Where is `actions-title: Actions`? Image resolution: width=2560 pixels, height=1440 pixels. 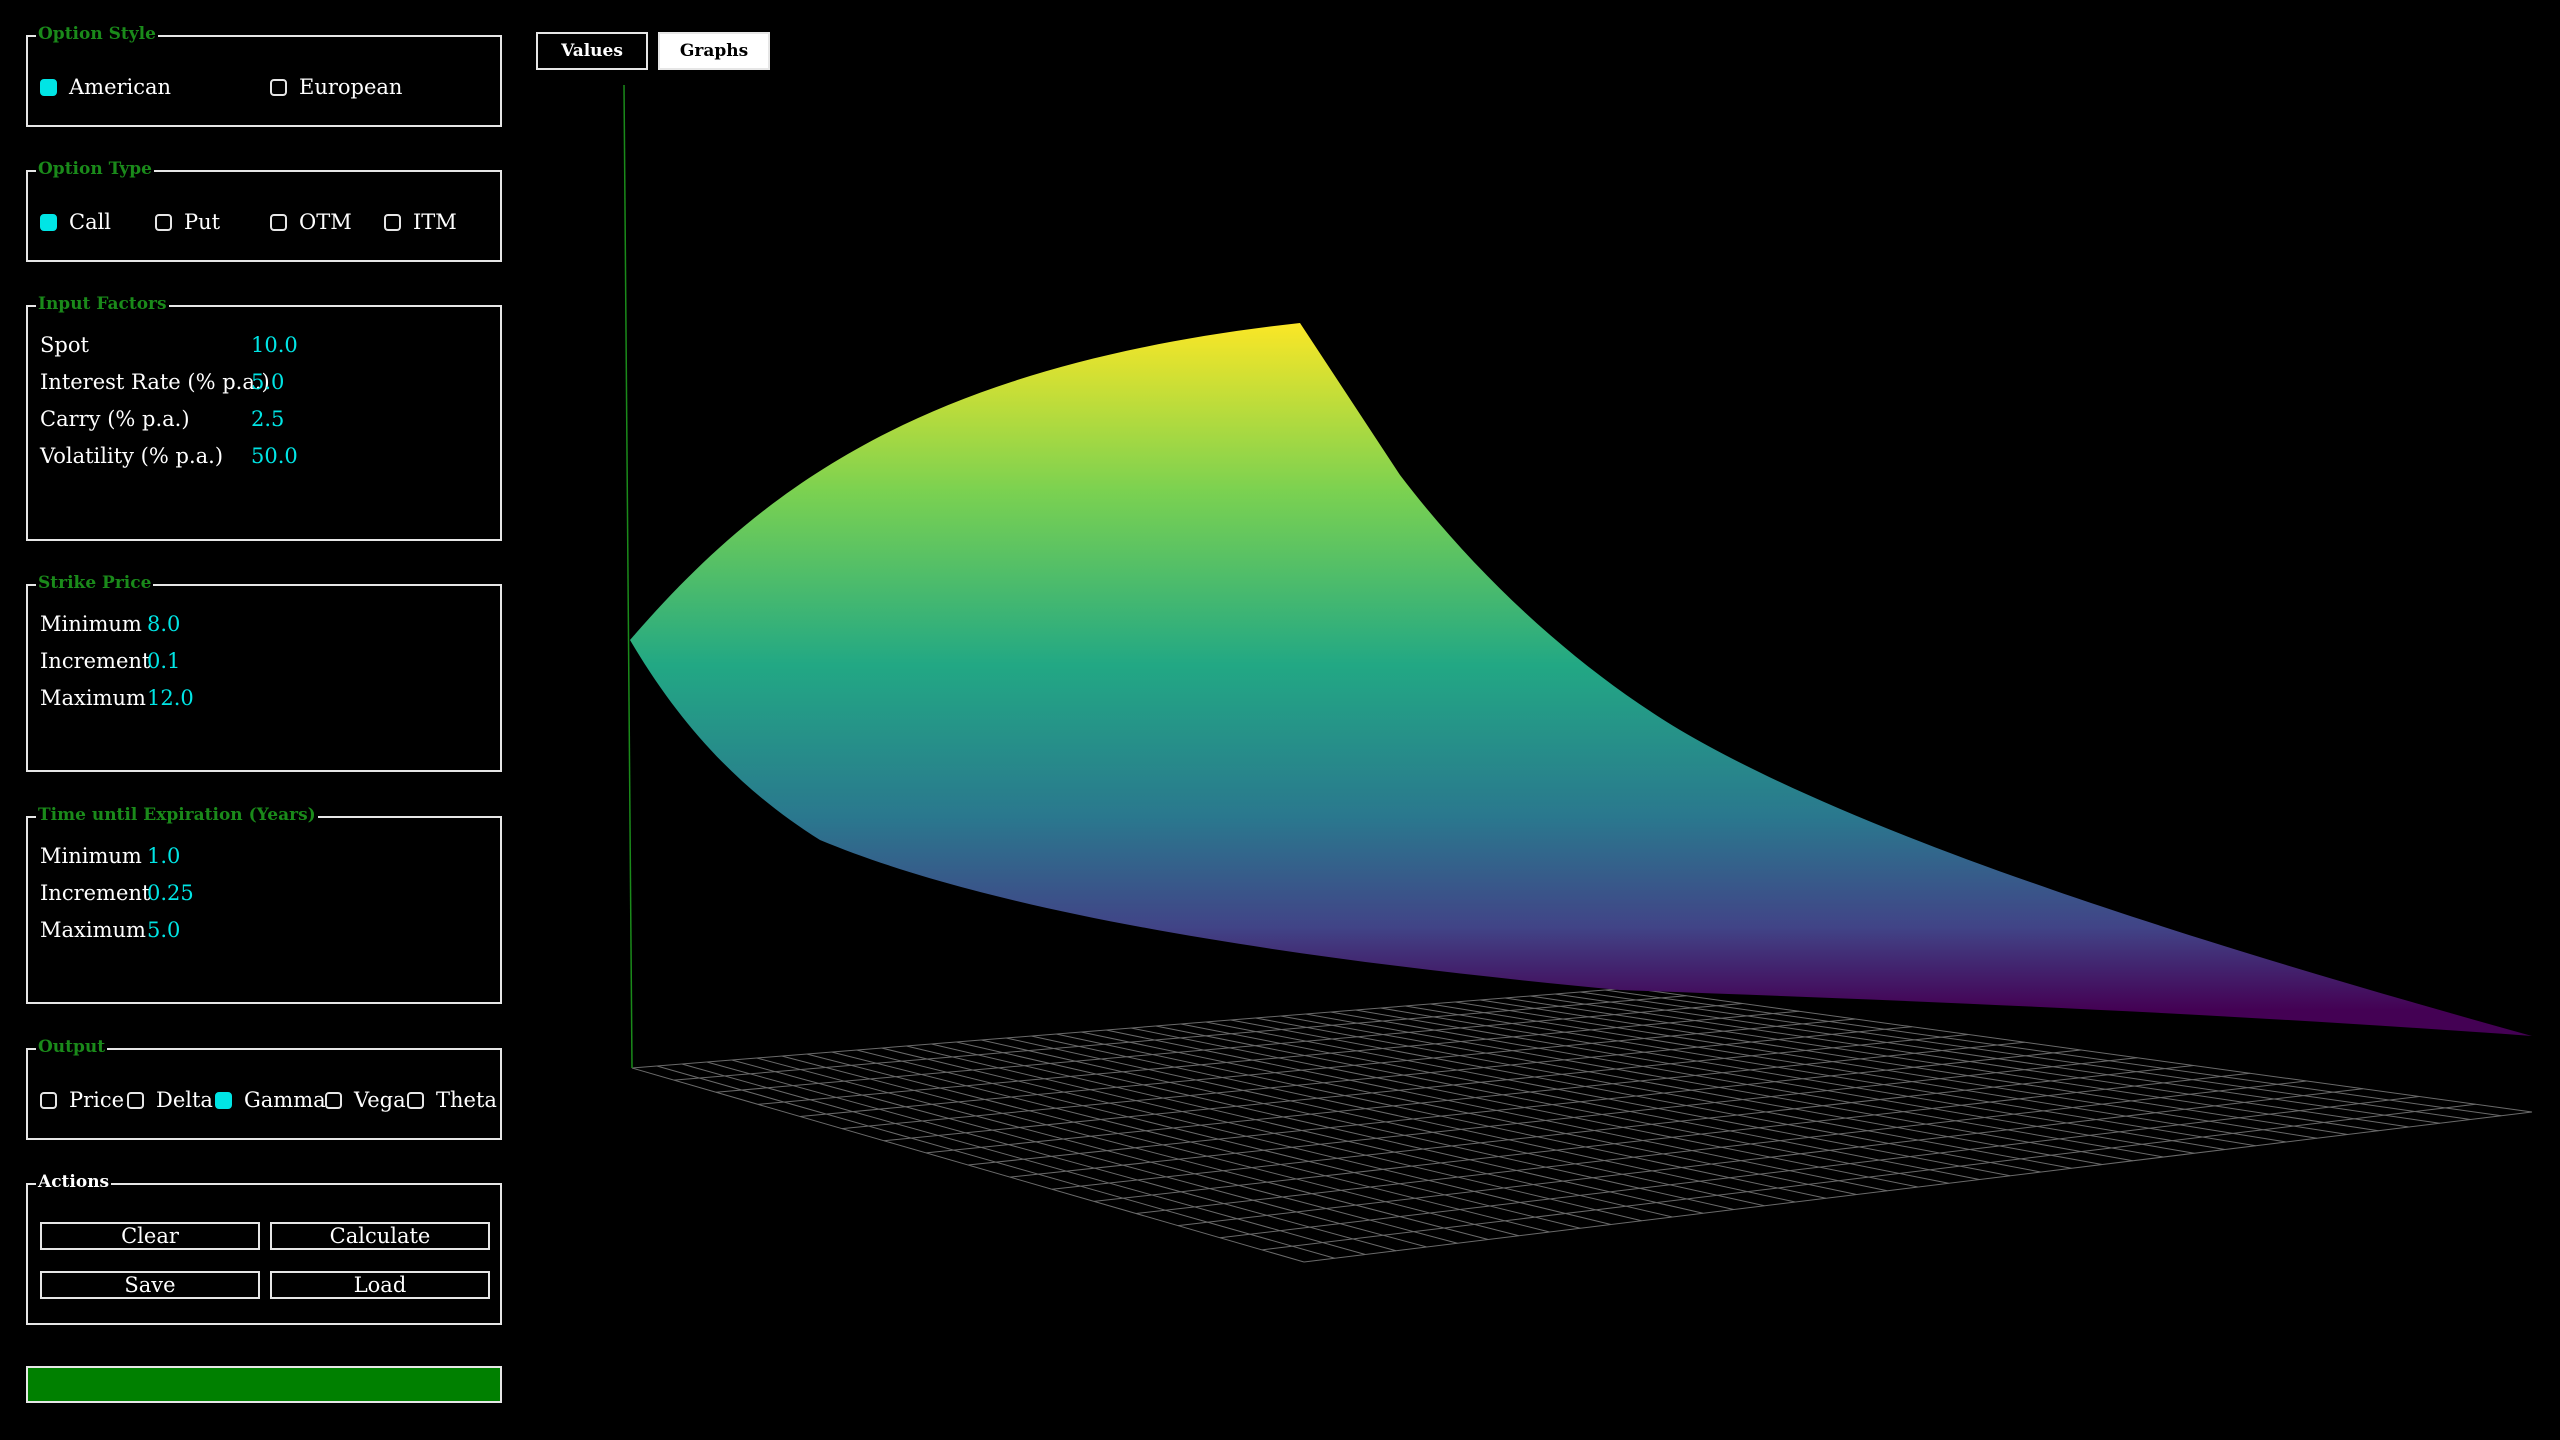
actions-title: Actions is located at coordinates (74, 1182).